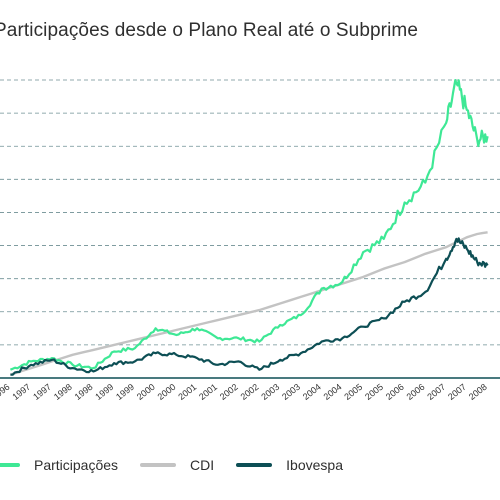 The height and width of the screenshot is (500, 500). Describe the element at coordinates (254, 465) in the screenshot. I see `legend-swatch-ibovespa` at that location.